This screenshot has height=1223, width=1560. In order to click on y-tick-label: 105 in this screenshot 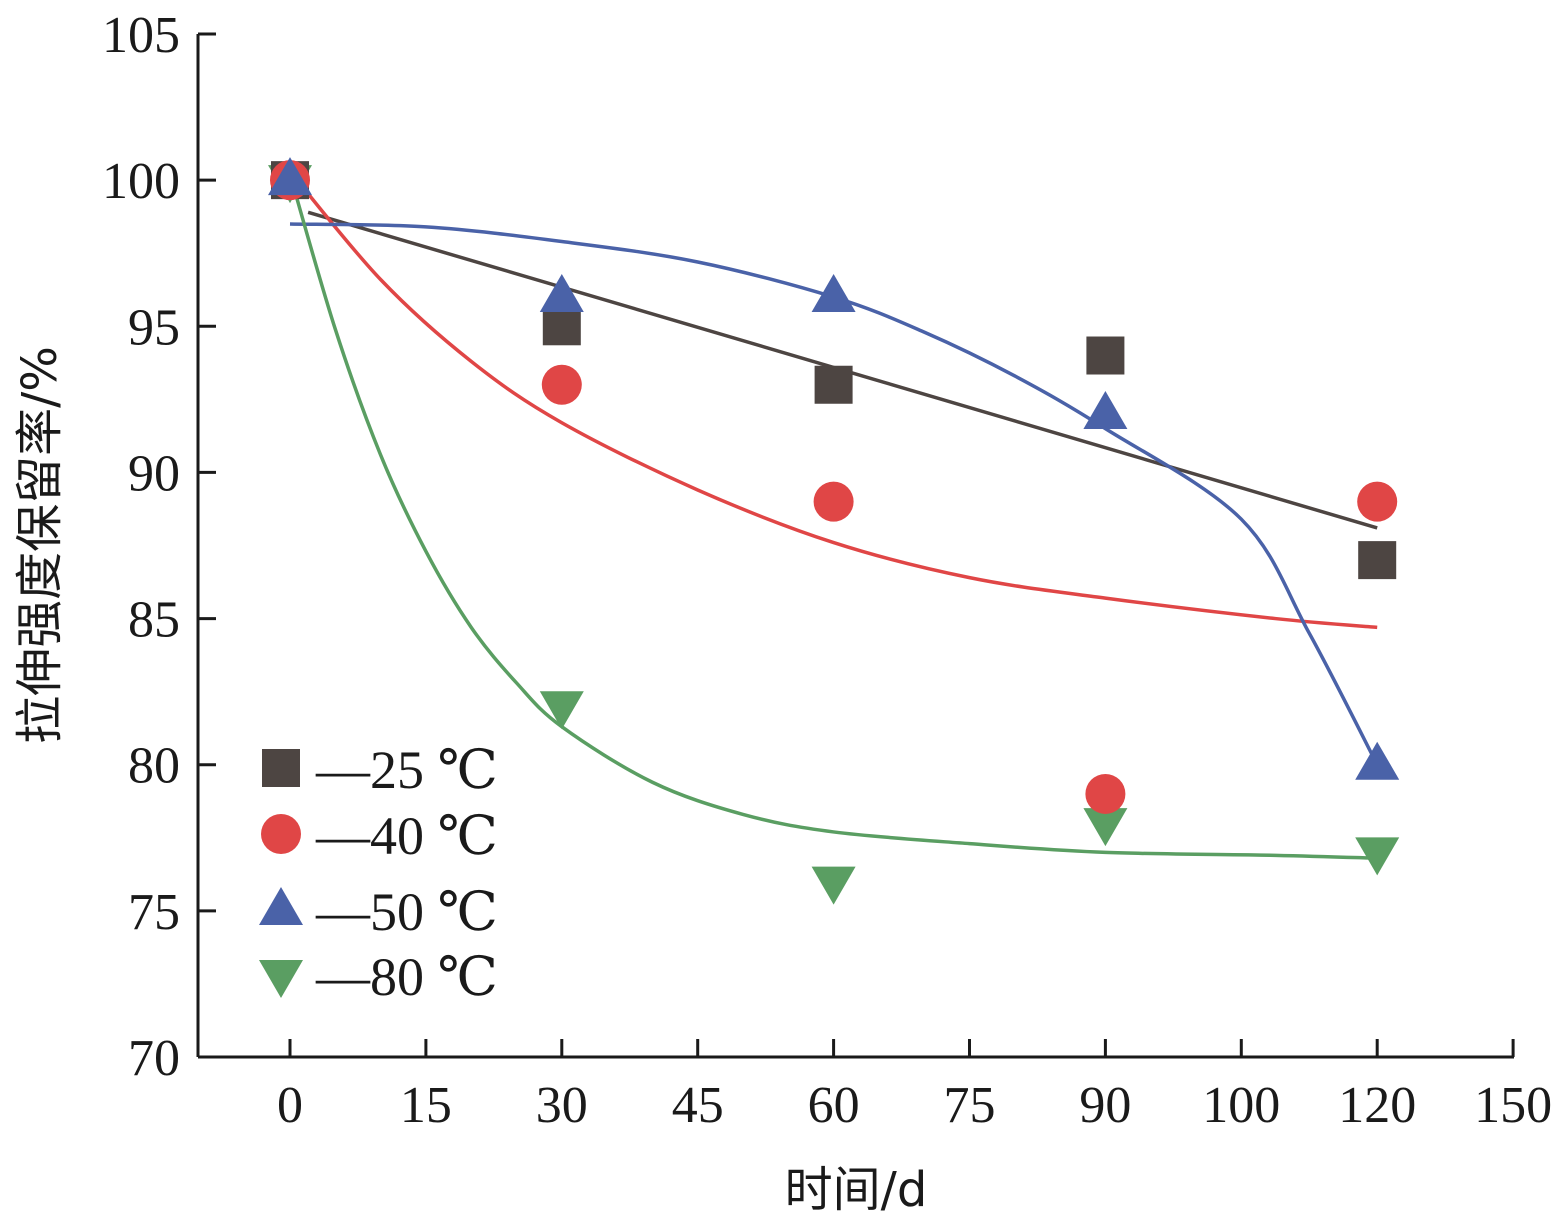, I will do `click(141, 35)`.